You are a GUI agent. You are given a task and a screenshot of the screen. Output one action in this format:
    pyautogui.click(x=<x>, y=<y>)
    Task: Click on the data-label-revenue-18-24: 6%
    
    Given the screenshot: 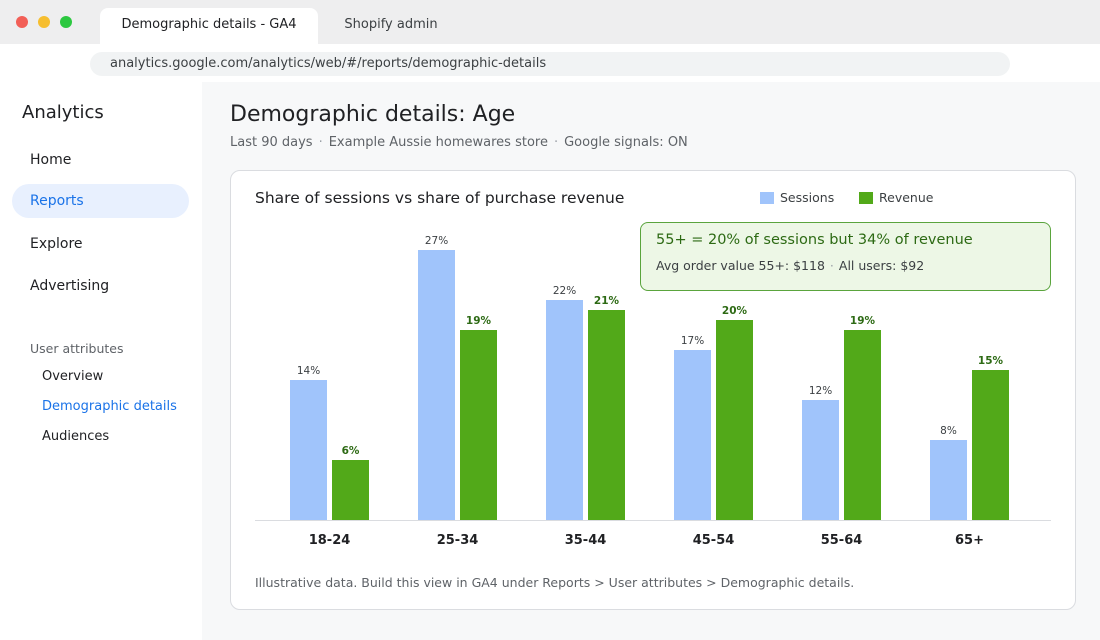 What is the action you would take?
    pyautogui.click(x=351, y=451)
    